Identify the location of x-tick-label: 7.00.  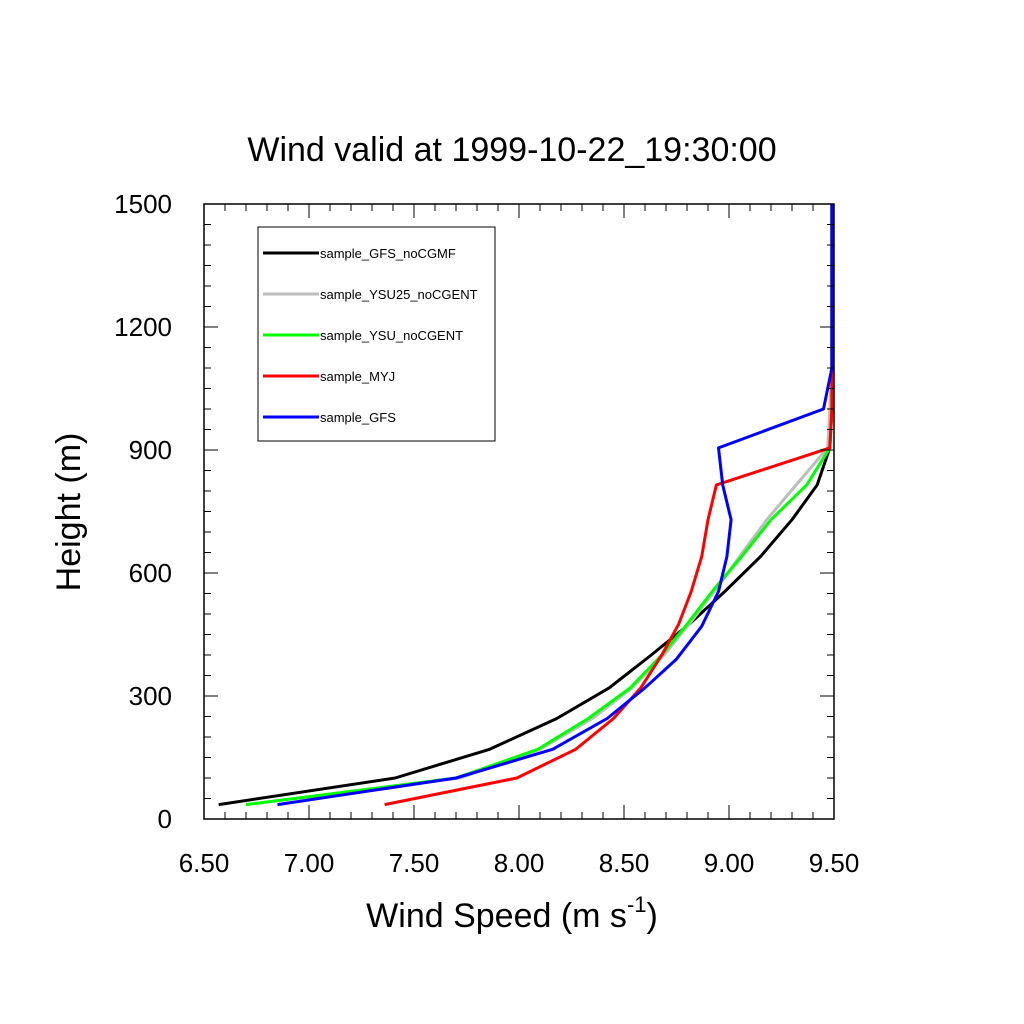
(309, 863).